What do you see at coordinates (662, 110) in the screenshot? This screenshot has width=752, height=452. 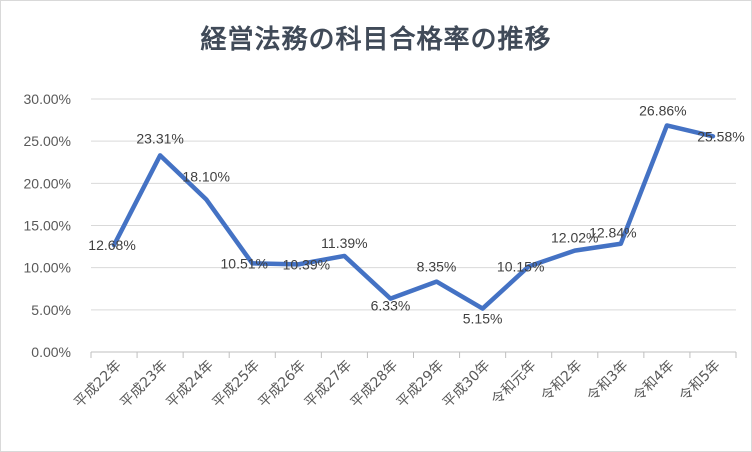 I see `data-label: 26.86%` at bounding box center [662, 110].